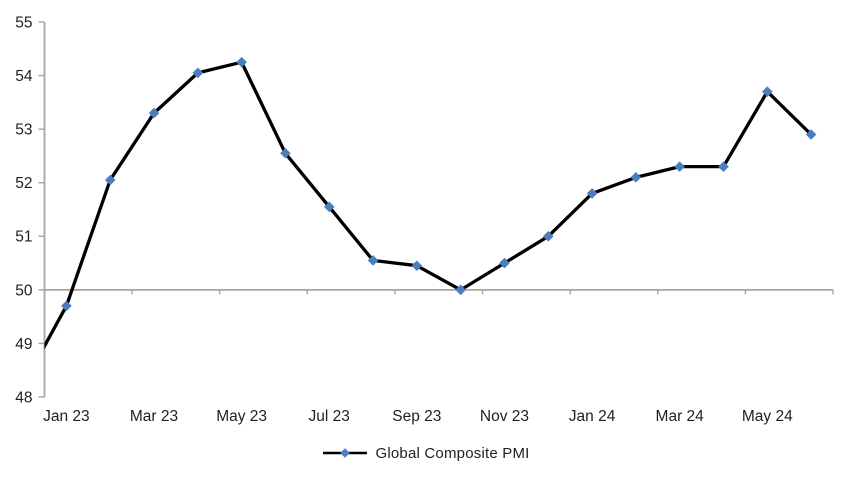 This screenshot has height=481, width=852. I want to click on legend-label: Global Composite PMI, so click(452, 453).